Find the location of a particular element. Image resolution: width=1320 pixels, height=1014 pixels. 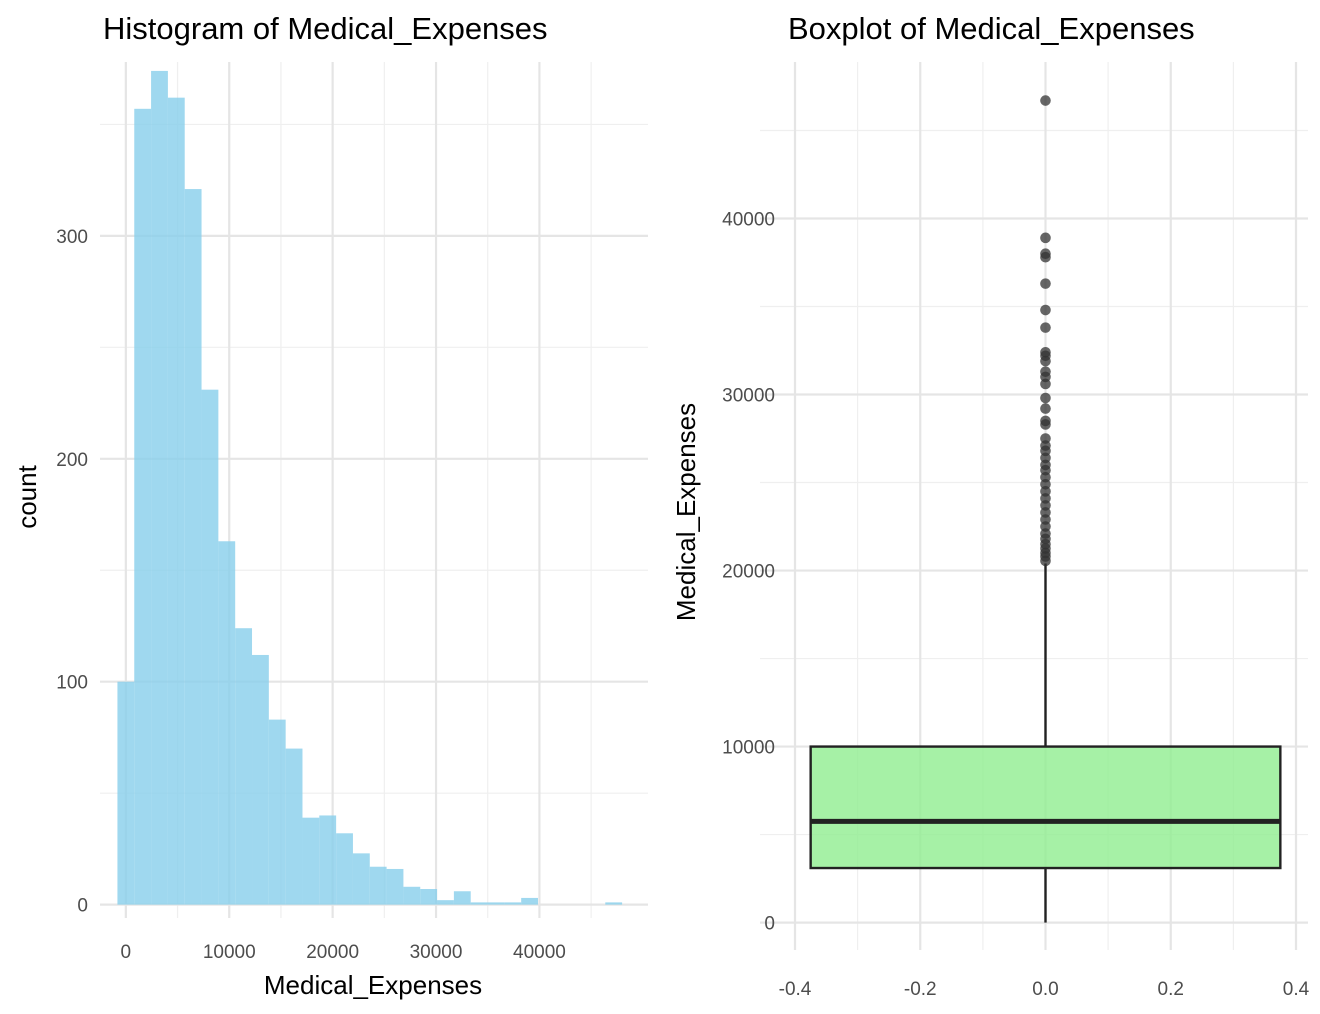

histogram-y-tick-label: 100 is located at coordinates (72, 683).